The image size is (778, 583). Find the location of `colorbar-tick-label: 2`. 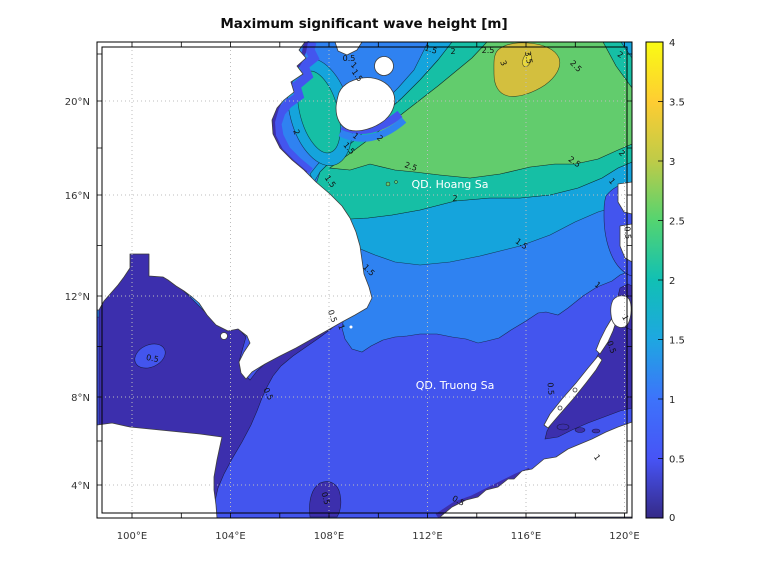

colorbar-tick-label: 2 is located at coordinates (672, 281).